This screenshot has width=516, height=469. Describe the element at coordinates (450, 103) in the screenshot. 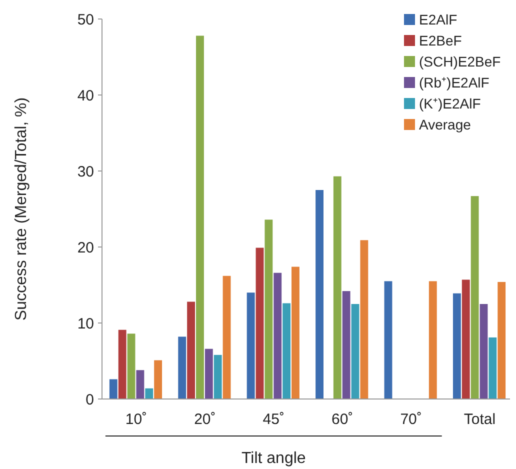

I see `legend-label: (K⁺)E2AlF` at that location.